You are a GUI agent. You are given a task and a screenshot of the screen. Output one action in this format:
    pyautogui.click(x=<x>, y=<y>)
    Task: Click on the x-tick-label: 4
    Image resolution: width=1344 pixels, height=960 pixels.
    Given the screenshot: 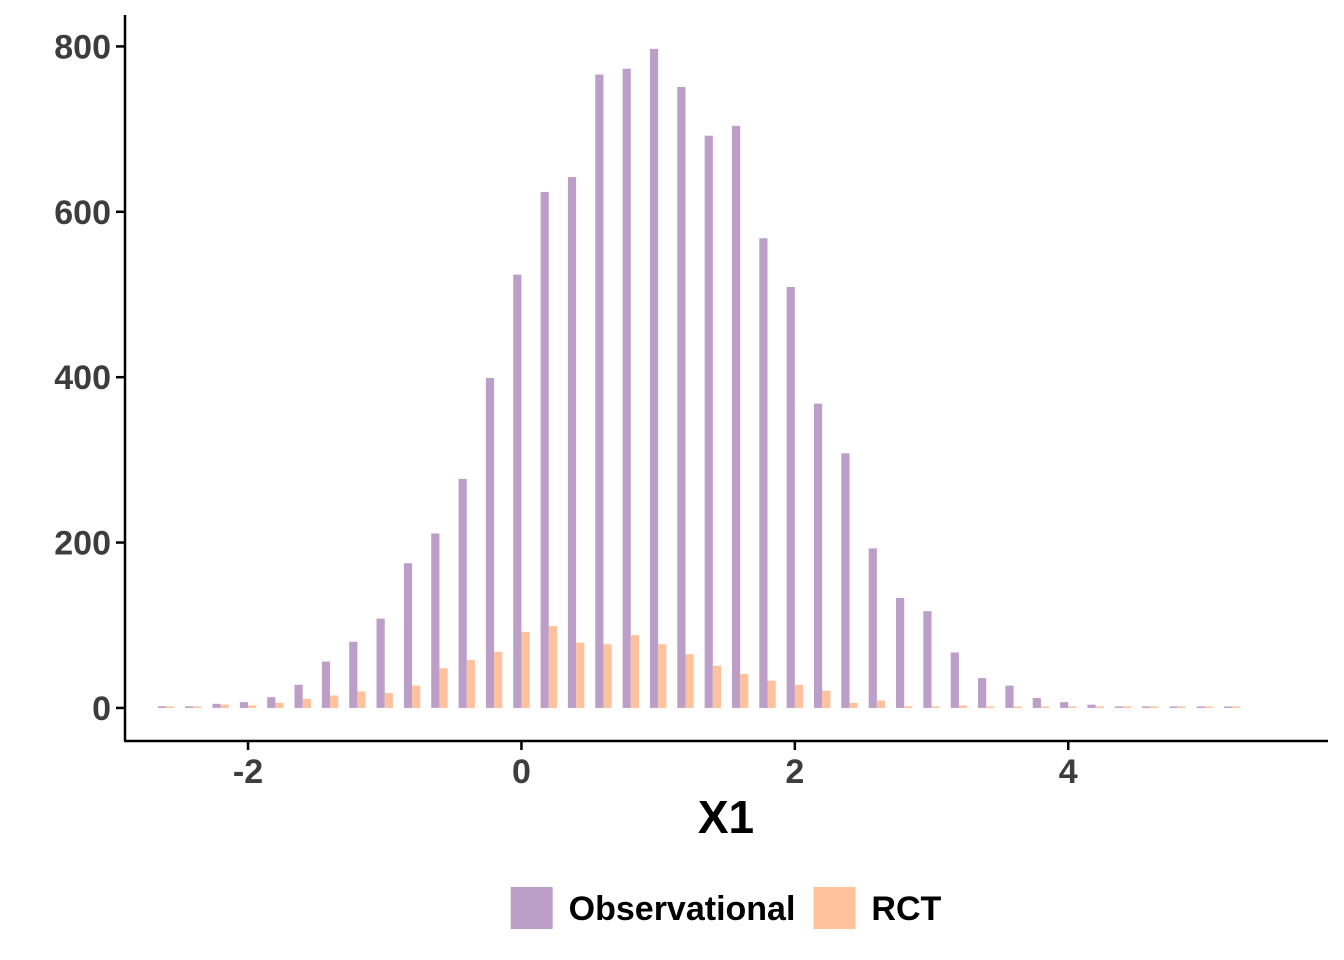 What is the action you would take?
    pyautogui.click(x=1068, y=772)
    